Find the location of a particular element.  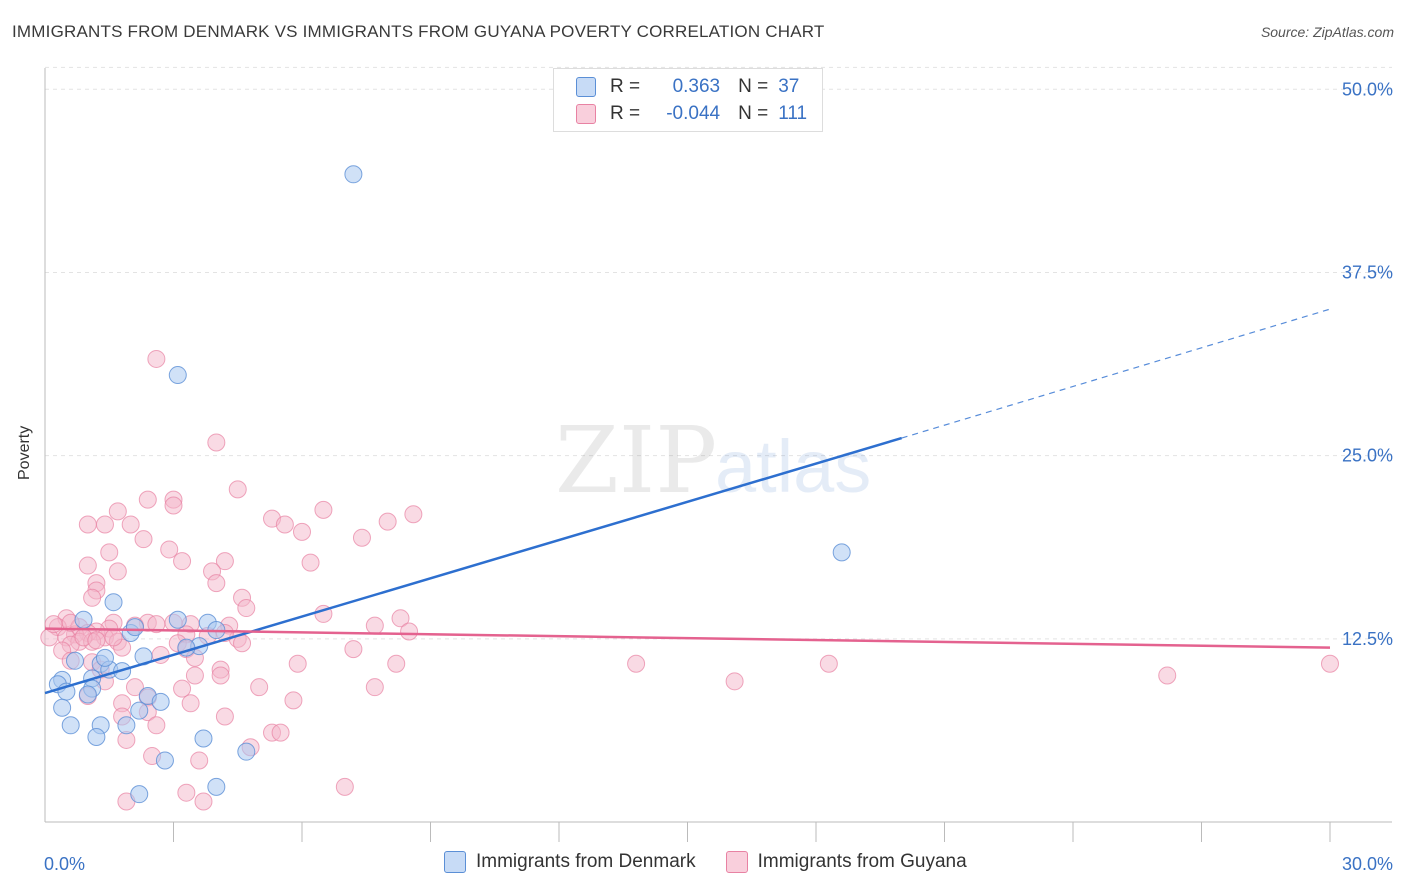

legend-label-guyana: Immigrants from Guyana is located at coordinates (862, 861).